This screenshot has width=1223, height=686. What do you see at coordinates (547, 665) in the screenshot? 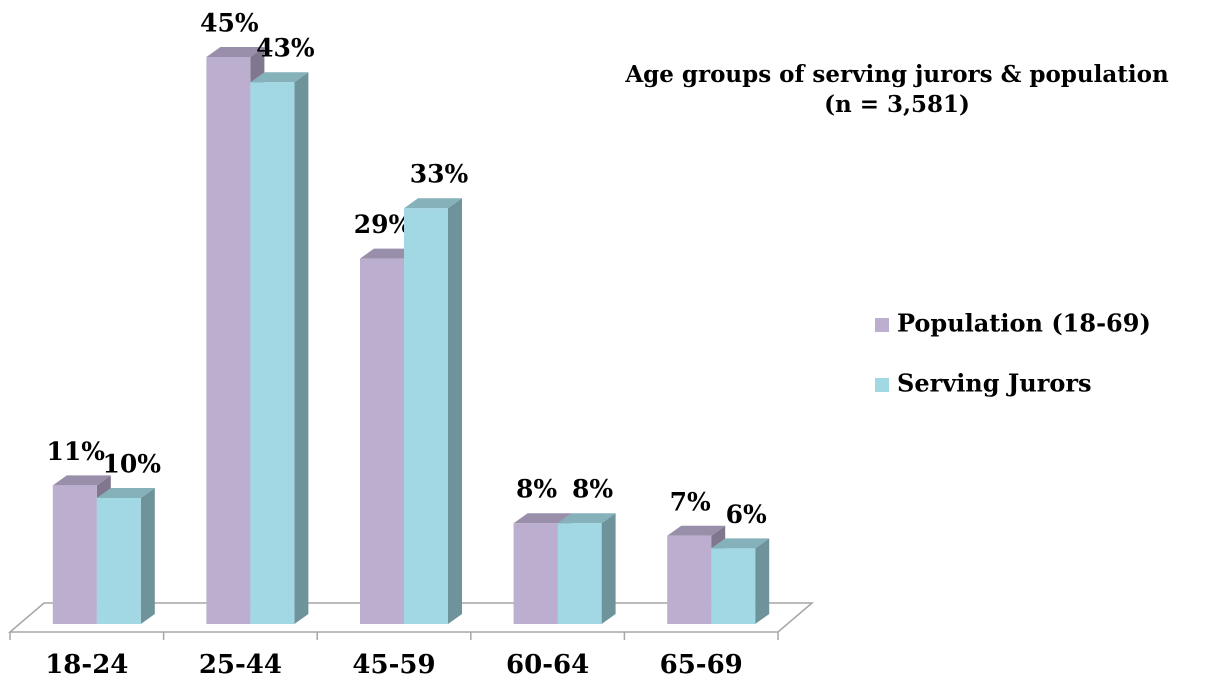
I see `x-tick-label: 60-64` at bounding box center [547, 665].